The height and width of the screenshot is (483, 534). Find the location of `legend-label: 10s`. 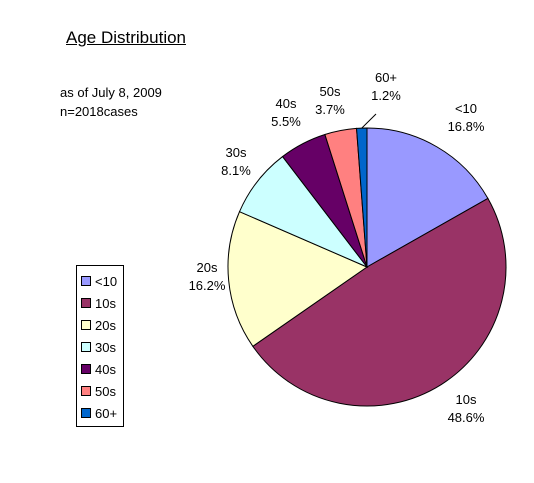

legend-label: 10s is located at coordinates (105, 303).